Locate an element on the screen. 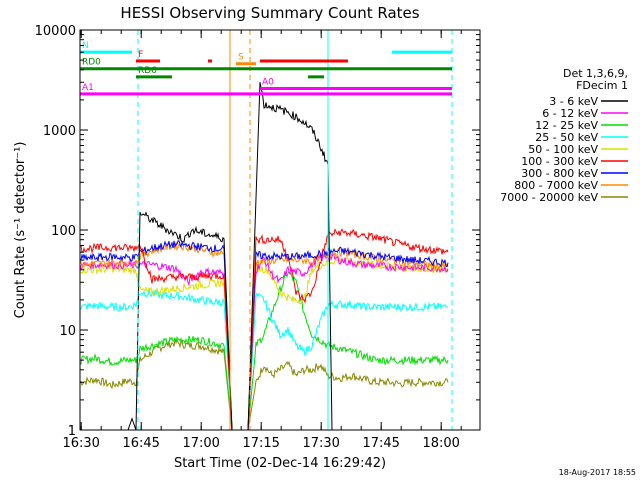  legend-label: 50 - 100 keV is located at coordinates (563, 149).